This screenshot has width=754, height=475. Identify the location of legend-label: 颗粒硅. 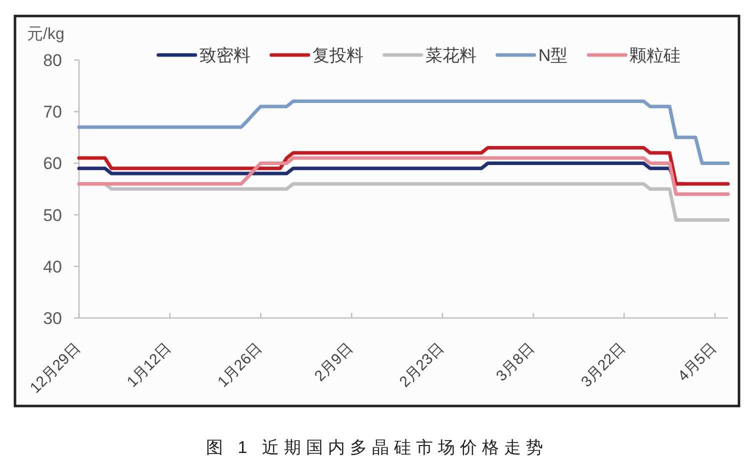
(655, 55).